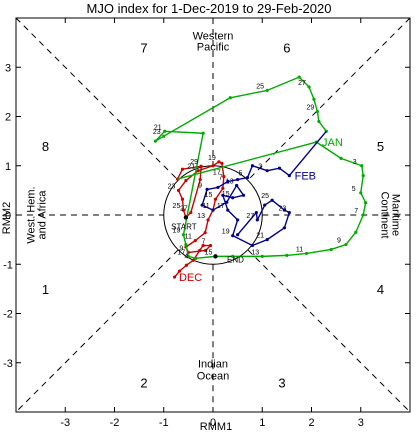 The height and width of the screenshot is (432, 419). What do you see at coordinates (8, 265) in the screenshot?
I see `y-tick-label: -1` at bounding box center [8, 265].